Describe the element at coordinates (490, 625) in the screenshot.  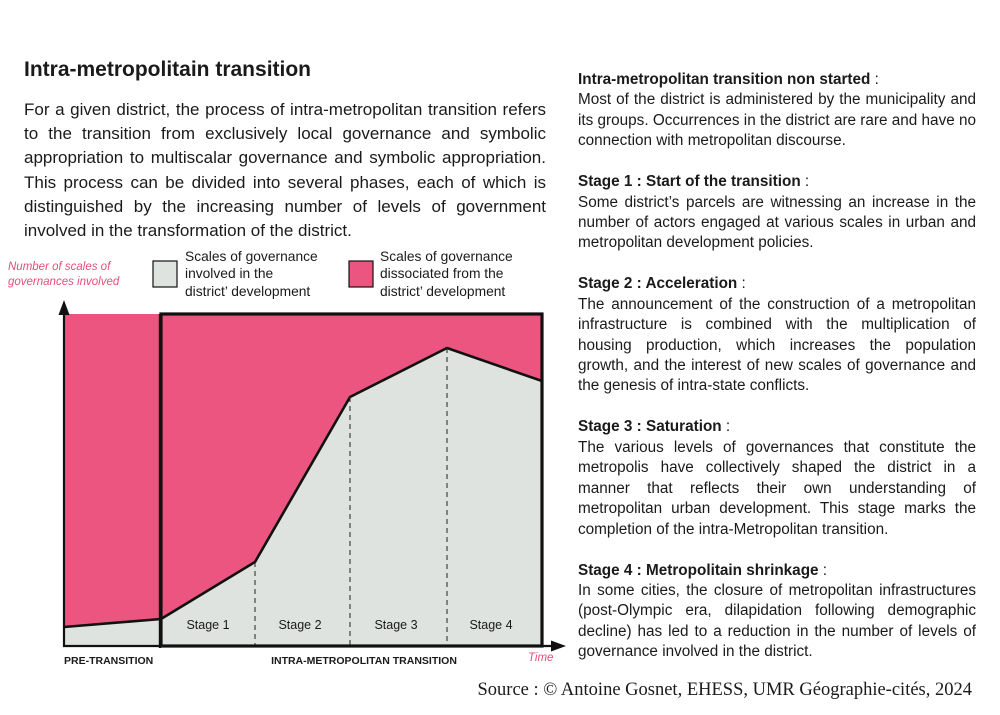
I see `stage-label-4: Stage 4` at that location.